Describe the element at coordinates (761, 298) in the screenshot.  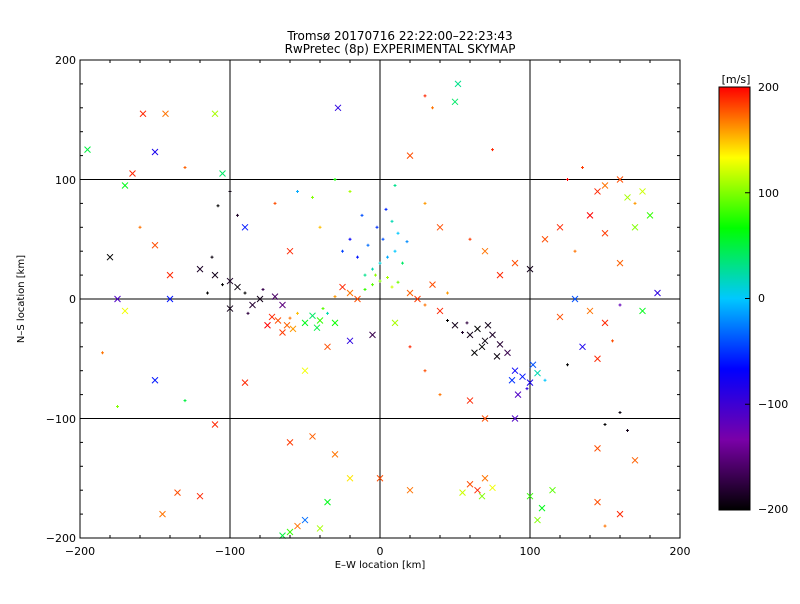
I see `colorbar-tick-label: 0` at that location.